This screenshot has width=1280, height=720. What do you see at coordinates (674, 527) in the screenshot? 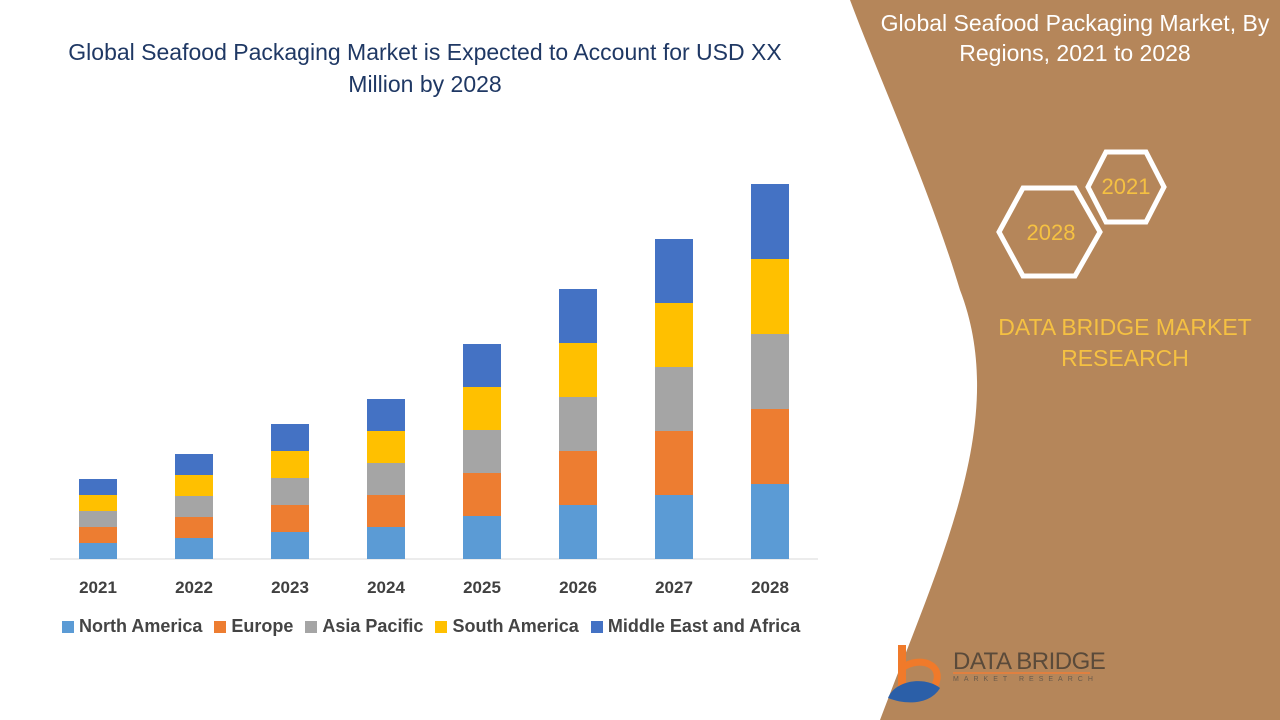
I see `bar-segment-2027-north-america` at bounding box center [674, 527].